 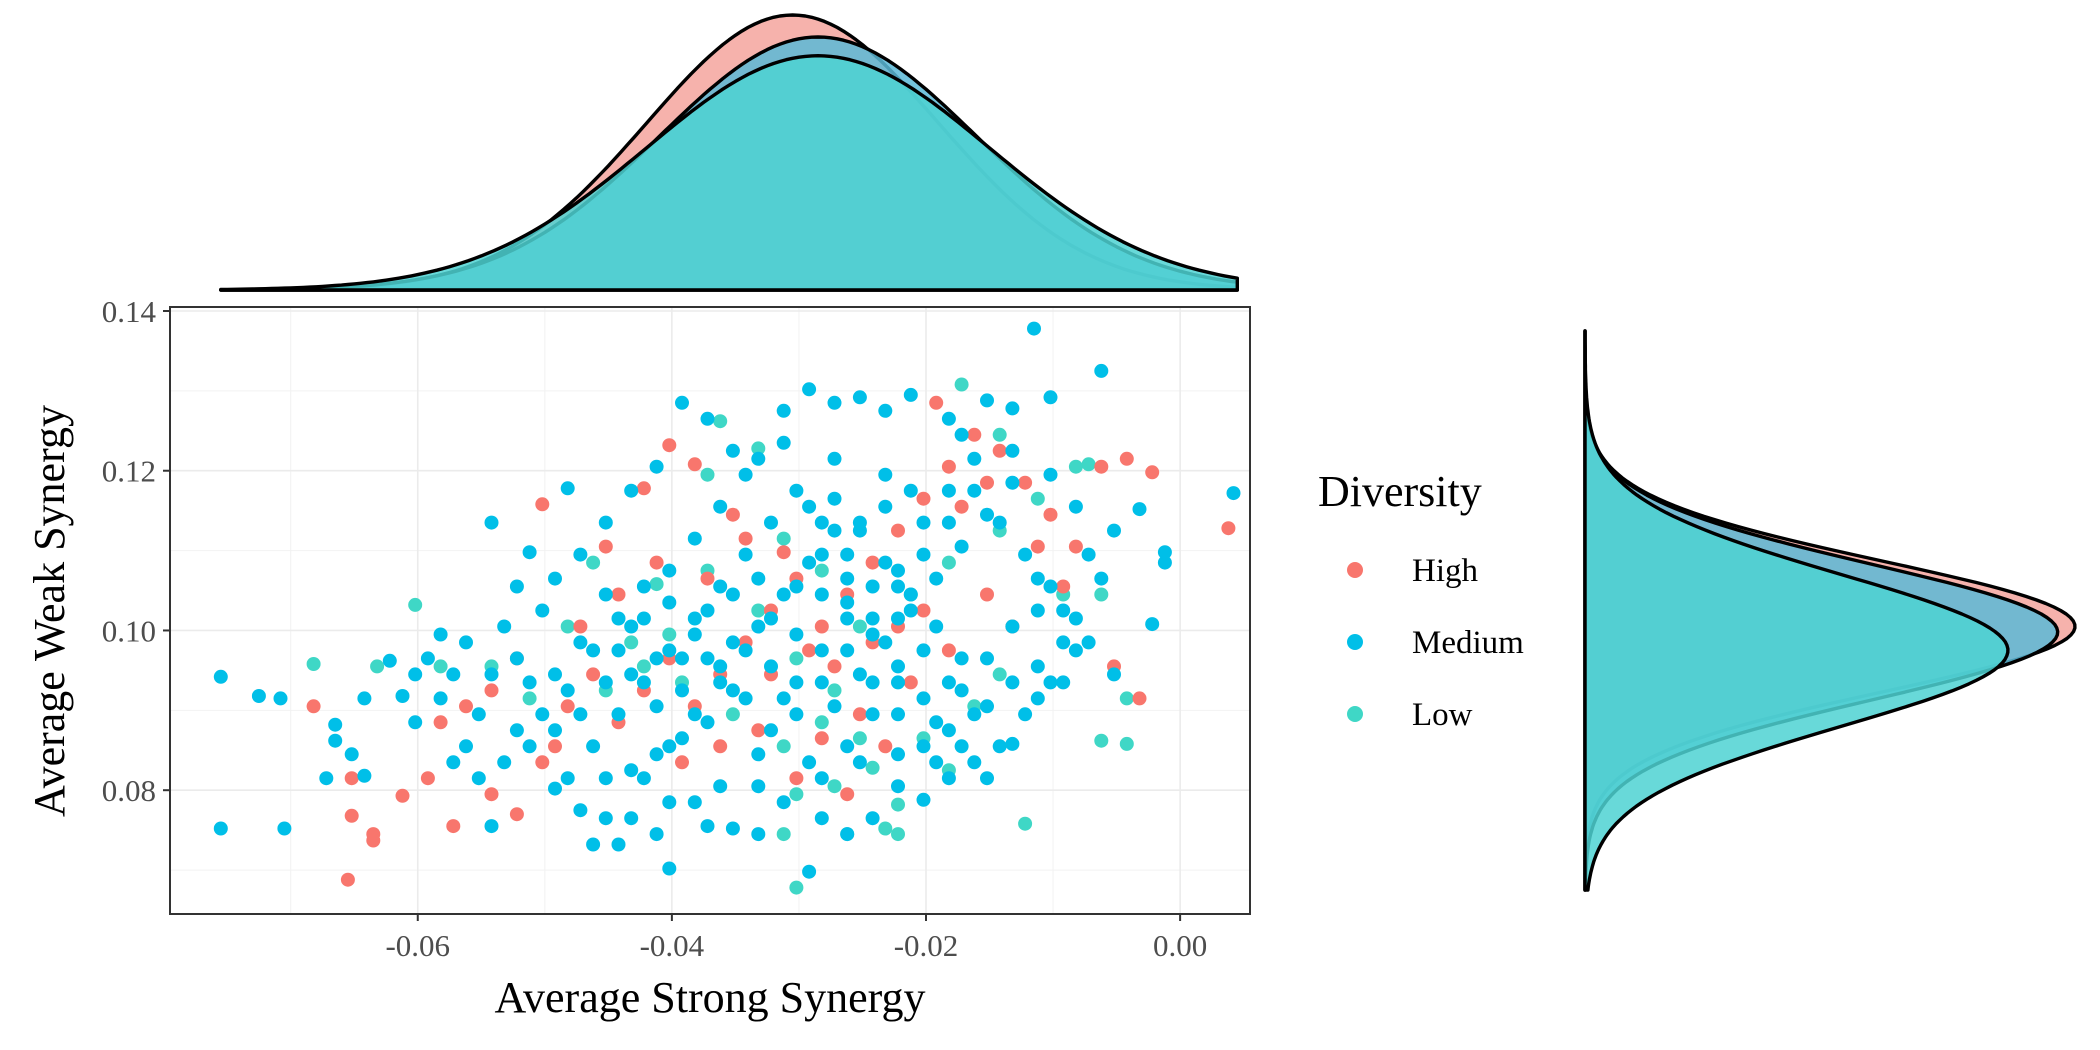 What do you see at coordinates (710, 997) in the screenshot?
I see `x-axis-title: Average Strong Synergy` at bounding box center [710, 997].